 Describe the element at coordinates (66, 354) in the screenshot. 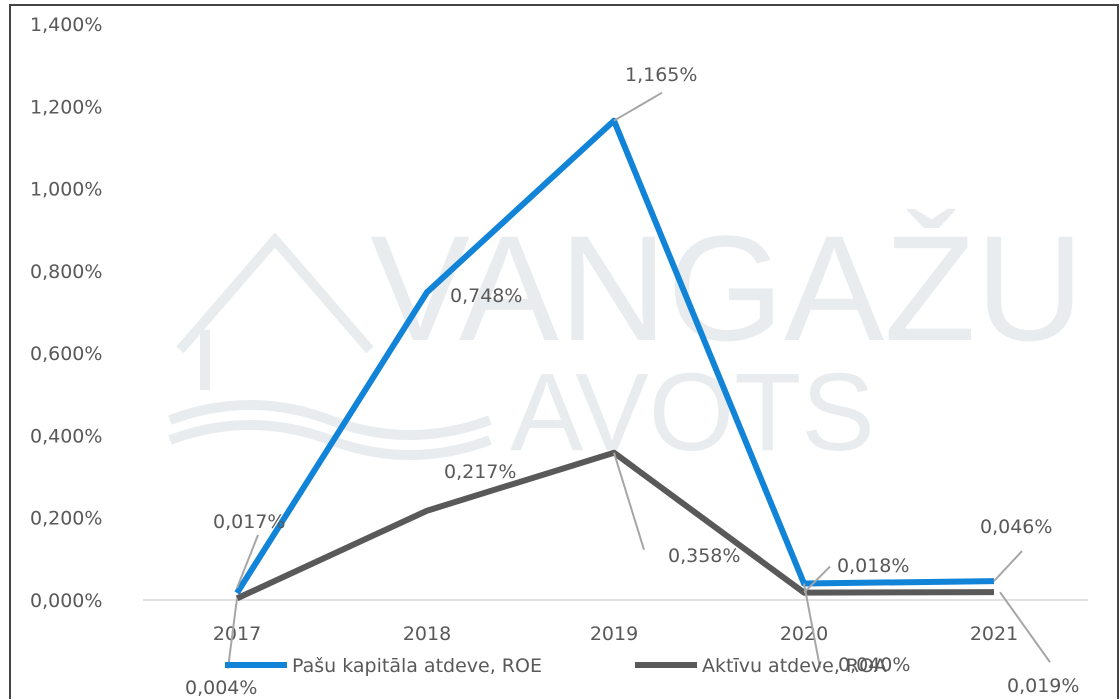

I see `y-tick-label: 0,600%` at that location.